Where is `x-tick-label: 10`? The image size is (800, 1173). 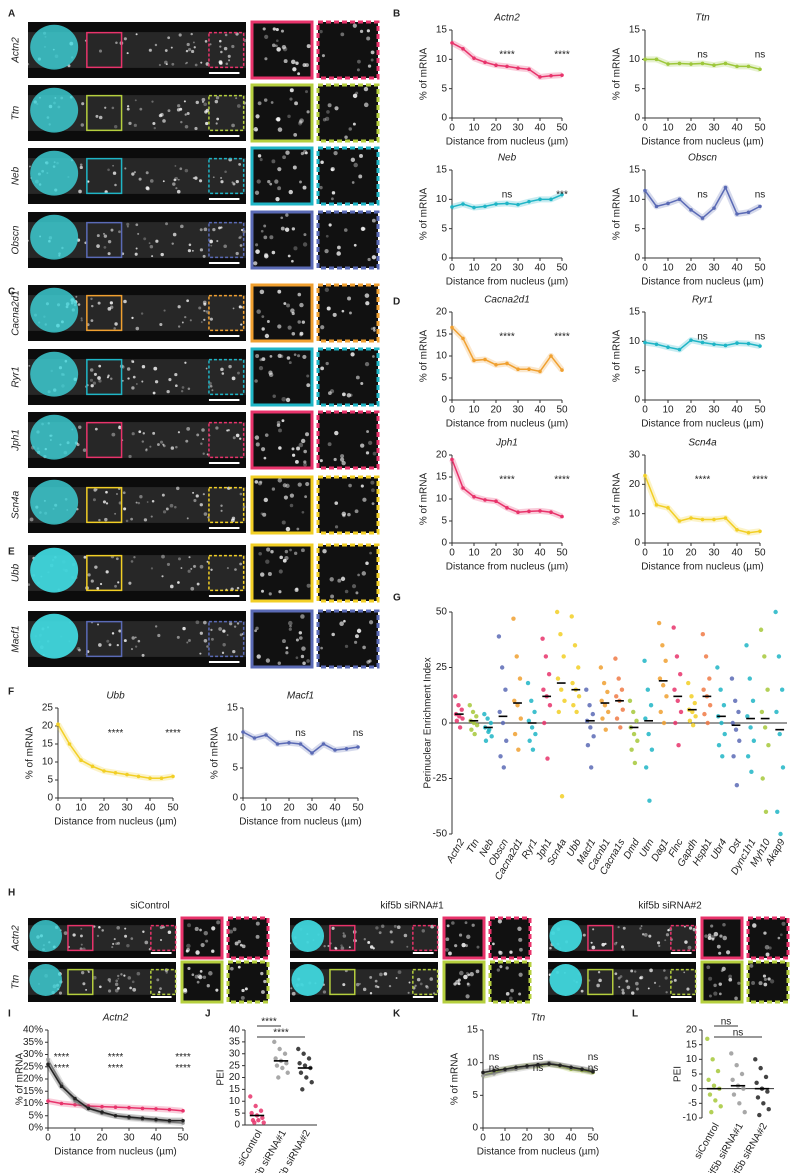 x-tick-label: 10 is located at coordinates (81, 808).